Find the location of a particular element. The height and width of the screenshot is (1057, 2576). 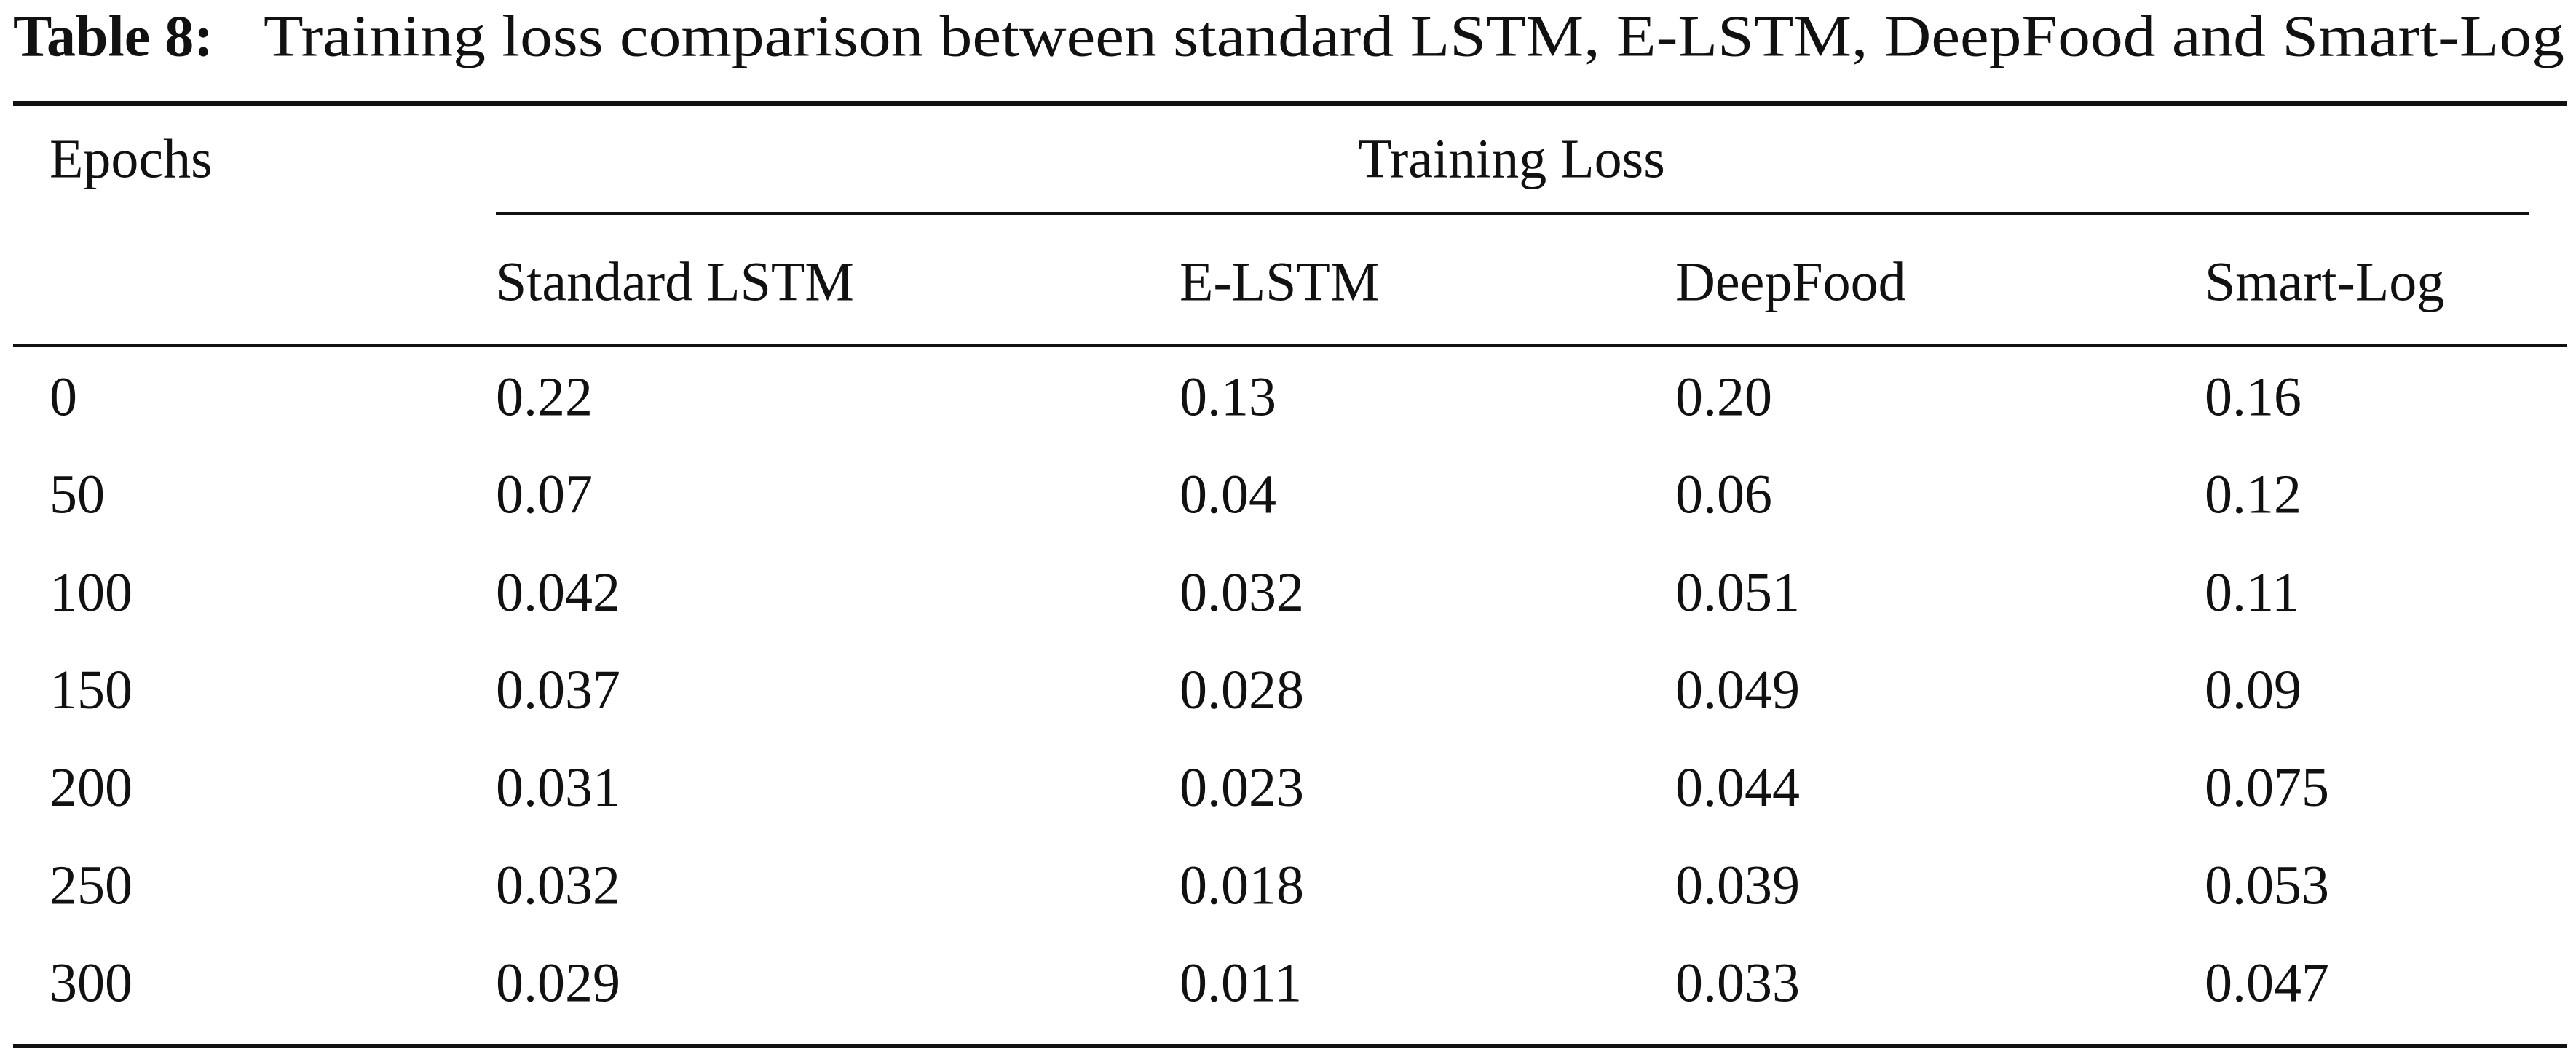

loss-cell: 0.031 is located at coordinates (558, 787).